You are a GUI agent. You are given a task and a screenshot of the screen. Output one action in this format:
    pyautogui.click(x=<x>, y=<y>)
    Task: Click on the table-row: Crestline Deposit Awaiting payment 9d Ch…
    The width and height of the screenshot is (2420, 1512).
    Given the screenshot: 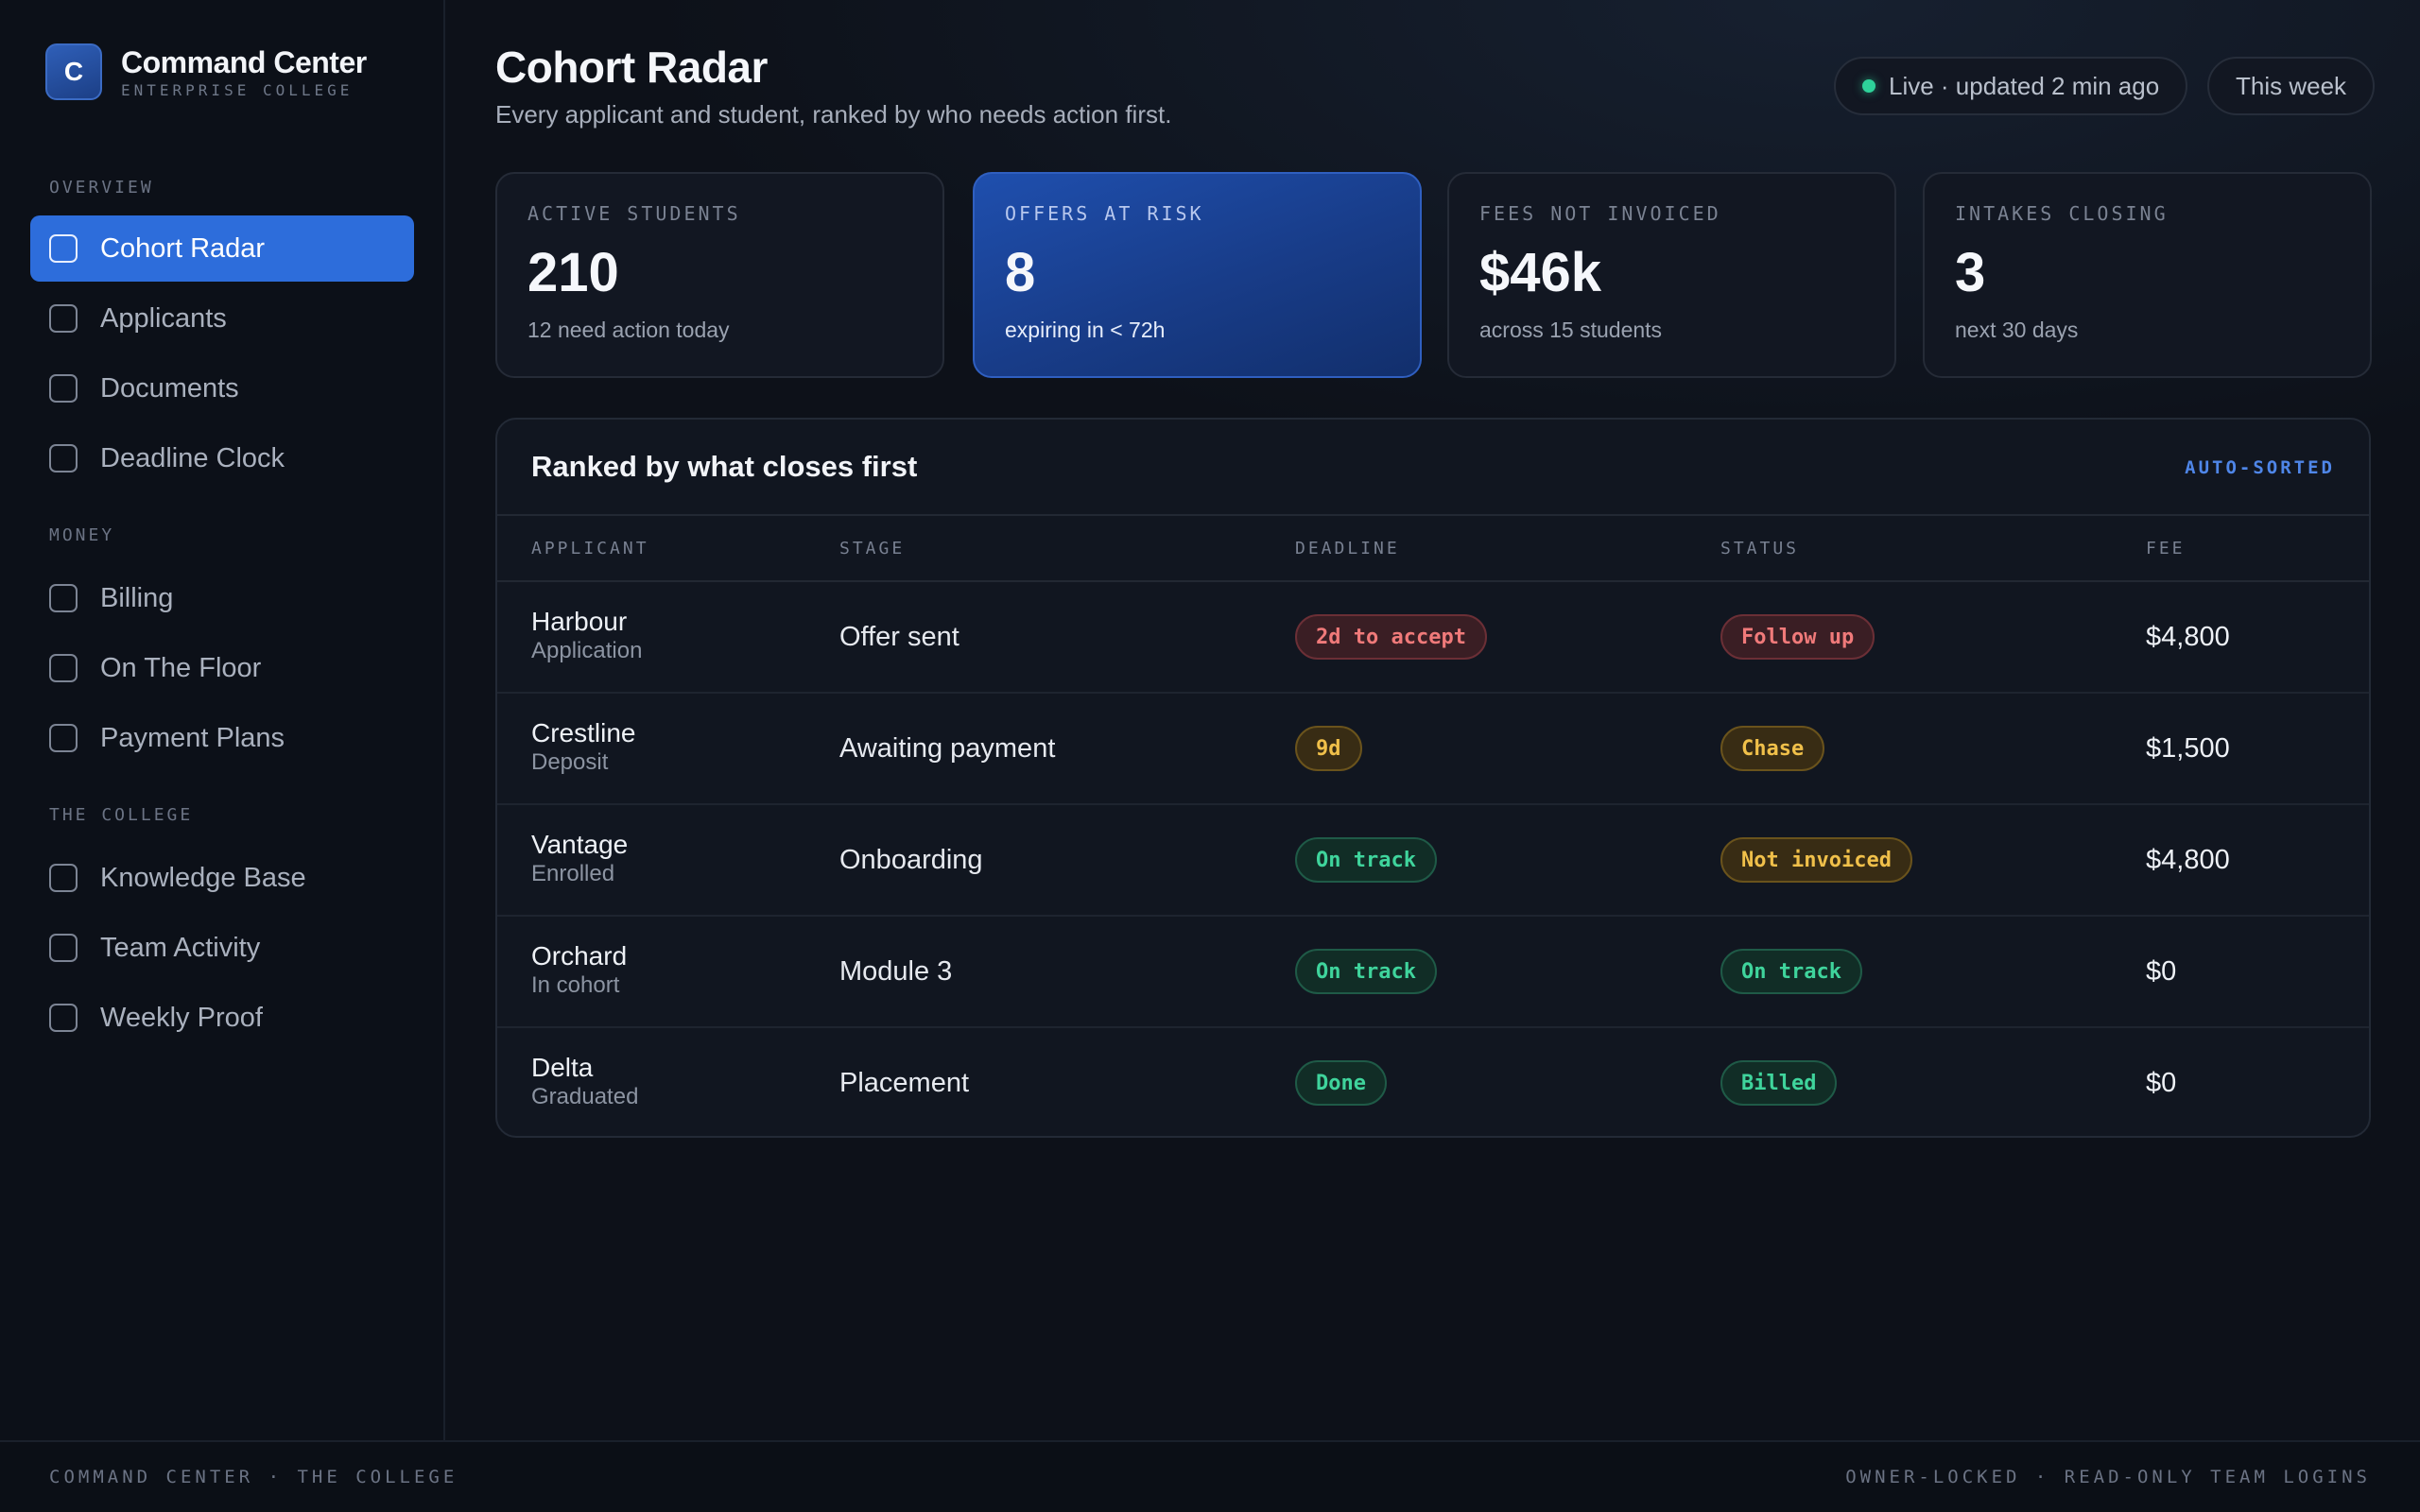 What is the action you would take?
    pyautogui.click(x=1433, y=749)
    